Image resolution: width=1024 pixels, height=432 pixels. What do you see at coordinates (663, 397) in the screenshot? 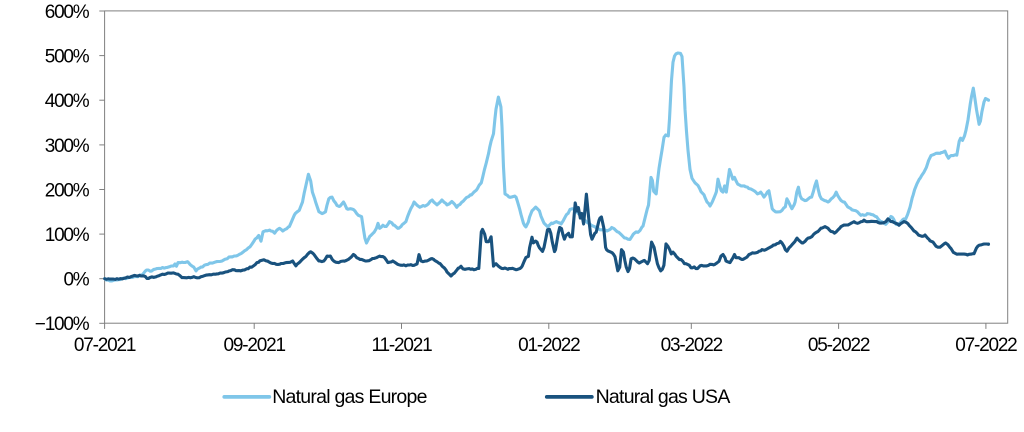
I see `svg-text: Natural gas USA` at bounding box center [663, 397].